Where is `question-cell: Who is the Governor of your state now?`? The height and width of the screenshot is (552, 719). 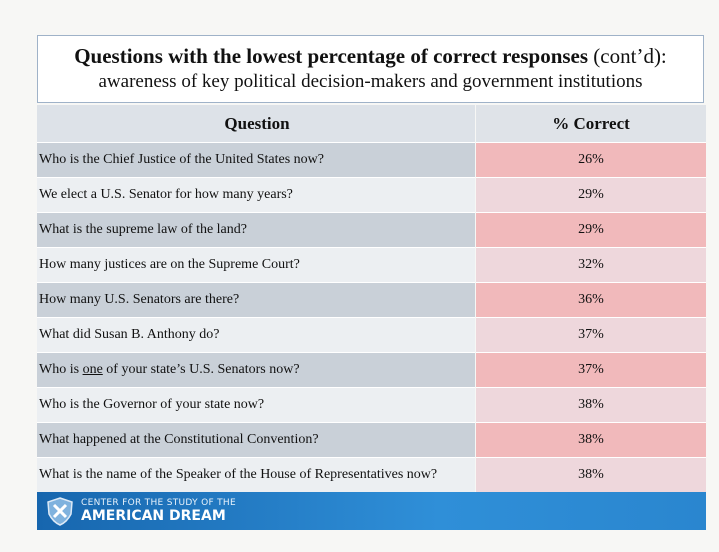
question-cell: Who is the Governor of your state now? is located at coordinates (256, 405).